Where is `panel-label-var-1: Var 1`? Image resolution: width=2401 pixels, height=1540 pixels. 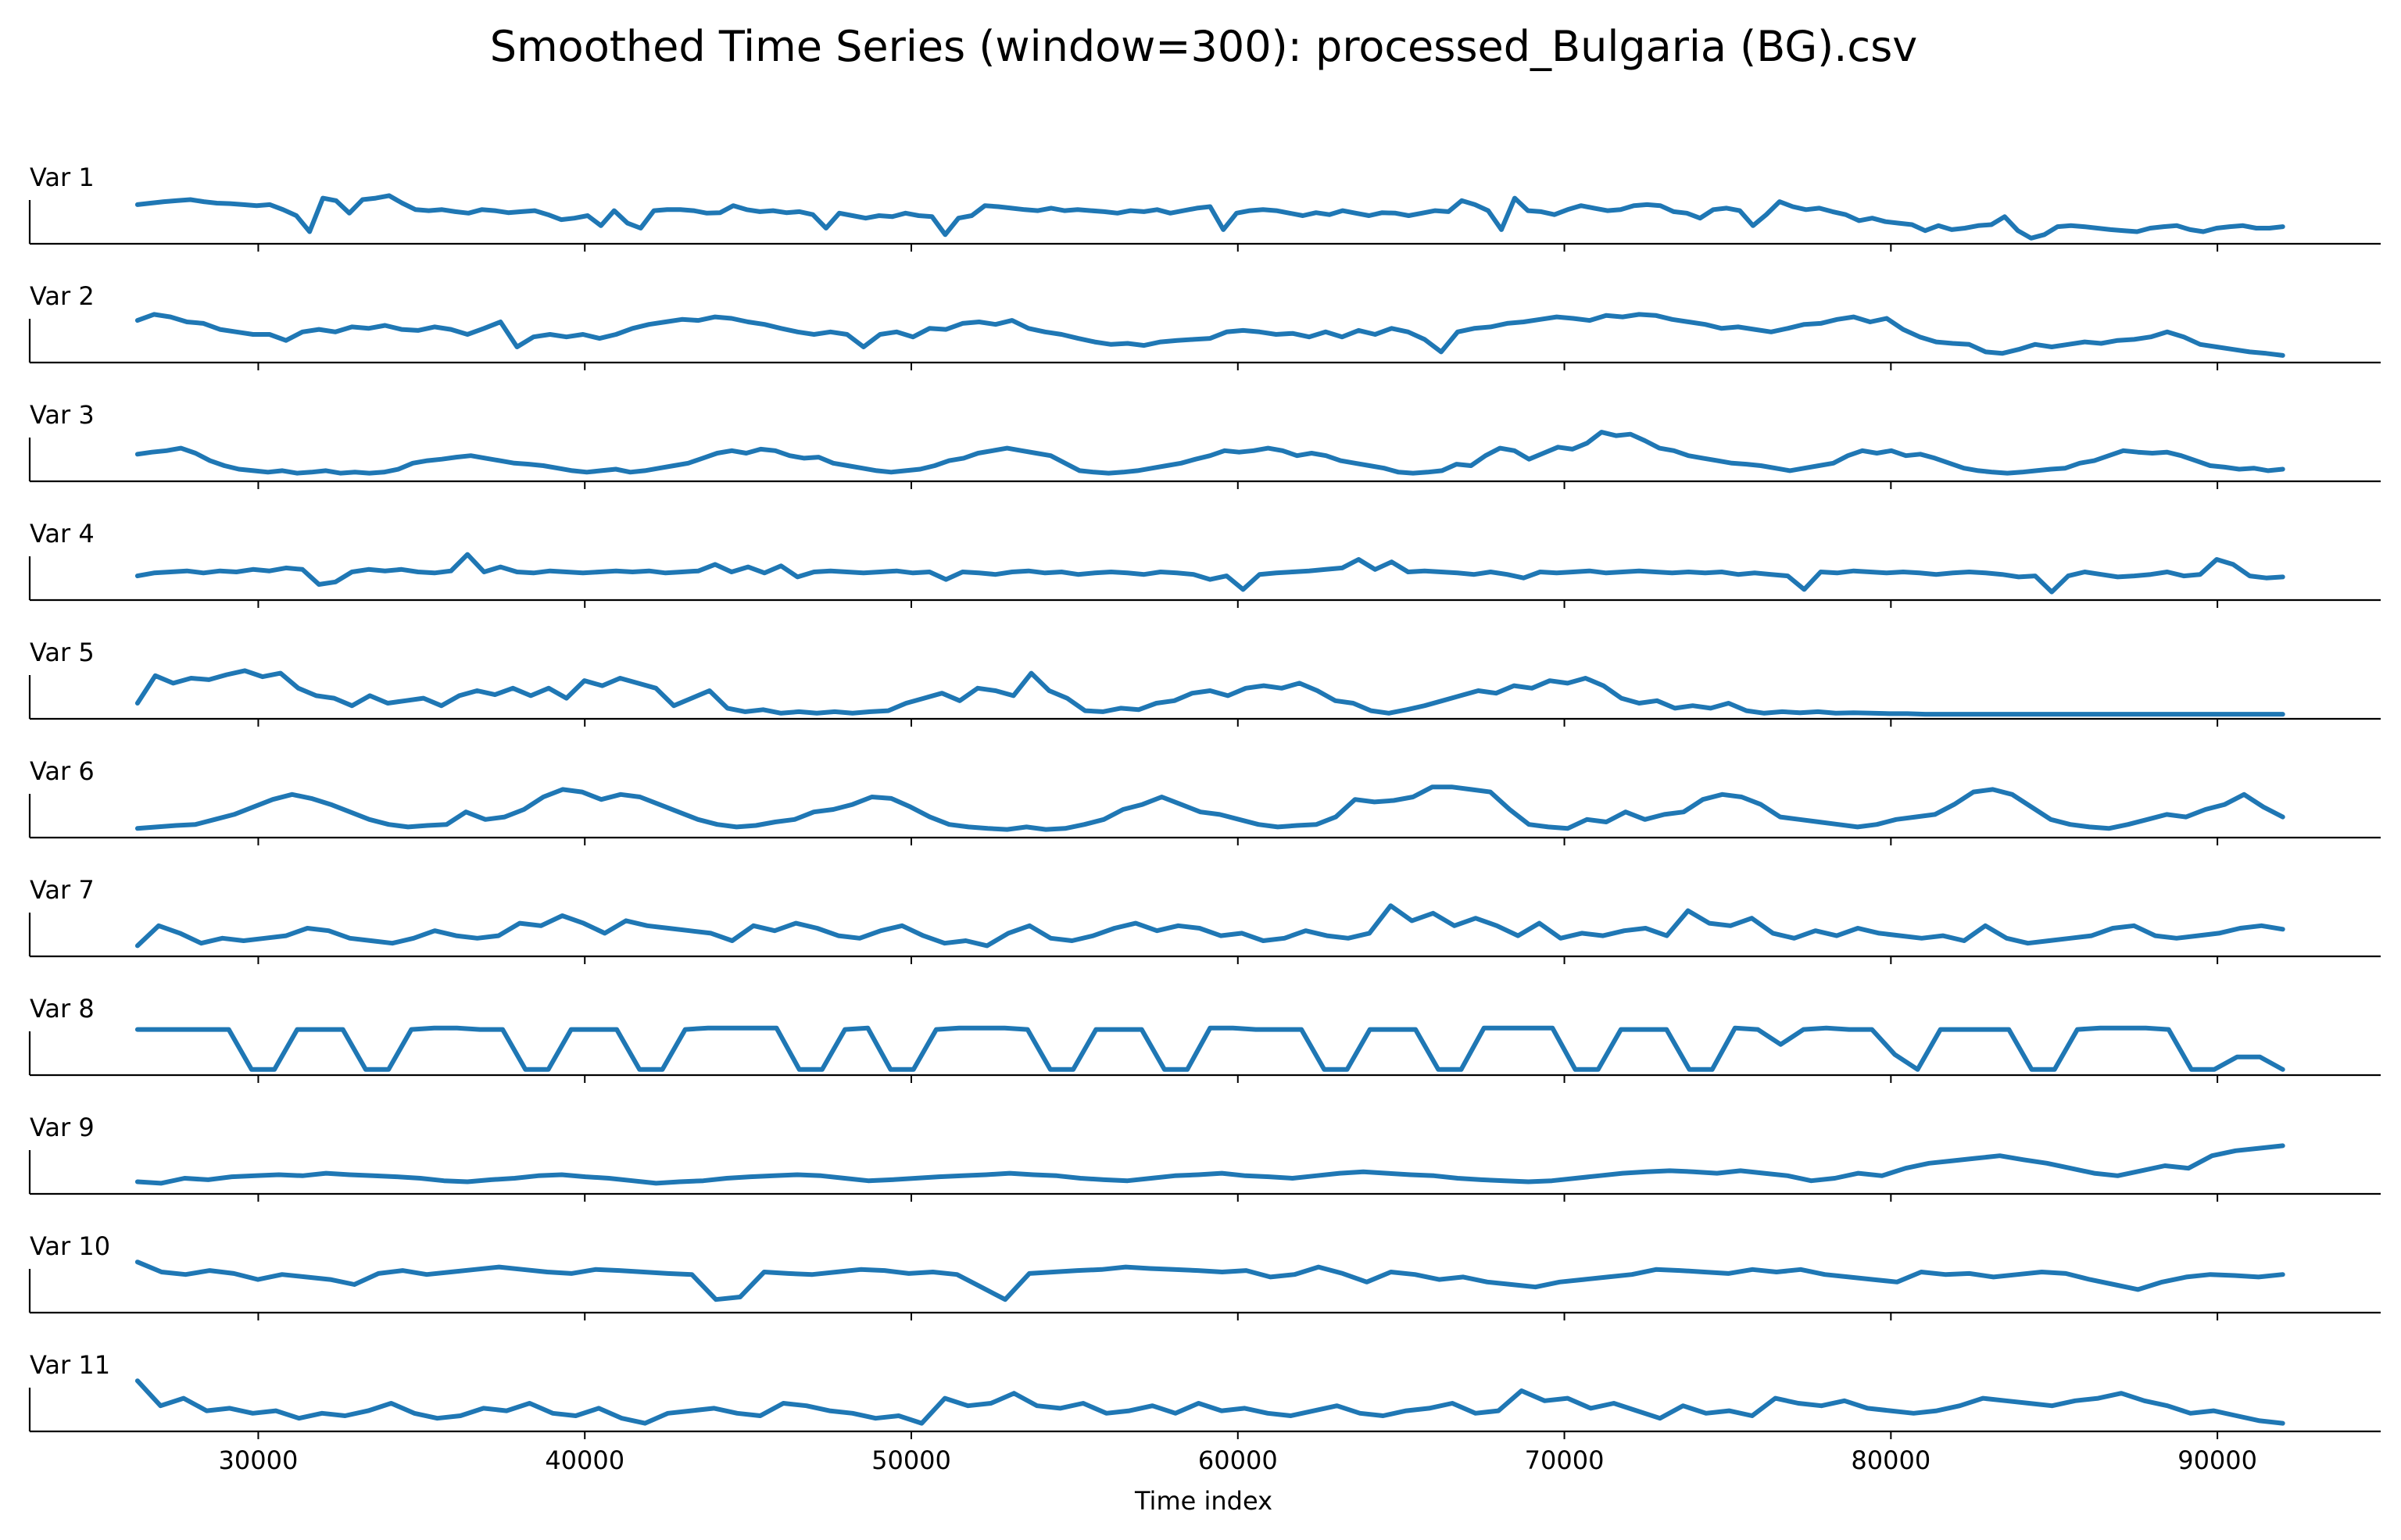
panel-label-var-1: Var 1 is located at coordinates (63, 177).